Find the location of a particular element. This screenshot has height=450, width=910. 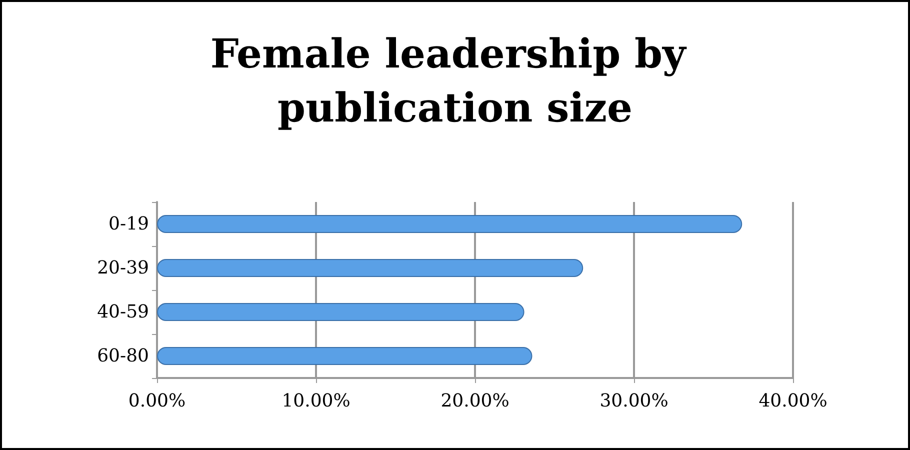

chart-title: Female leadership by publication size is located at coordinates (455, 81).